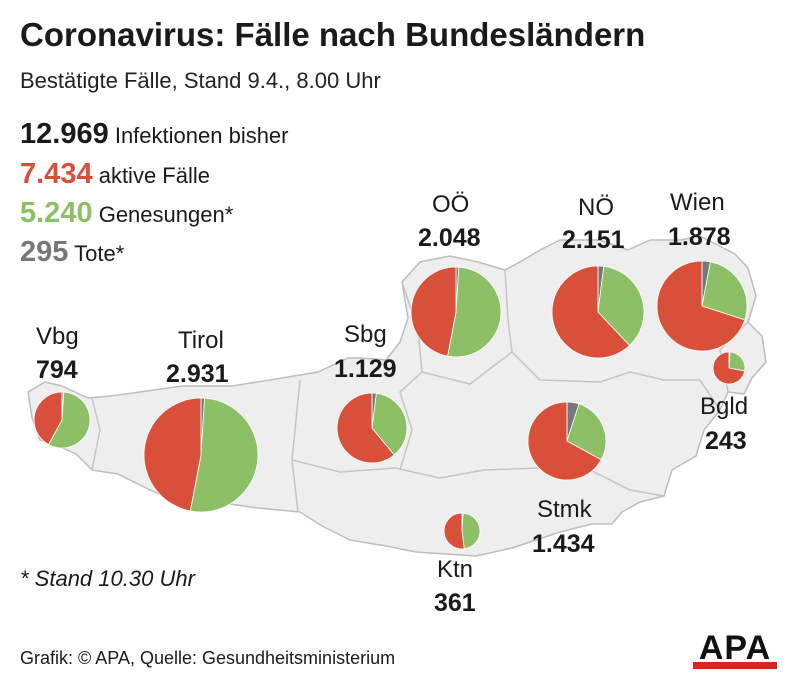 The width and height of the screenshot is (800, 685). What do you see at coordinates (563, 544) in the screenshot?
I see `region-count-stmk: 1.434` at bounding box center [563, 544].